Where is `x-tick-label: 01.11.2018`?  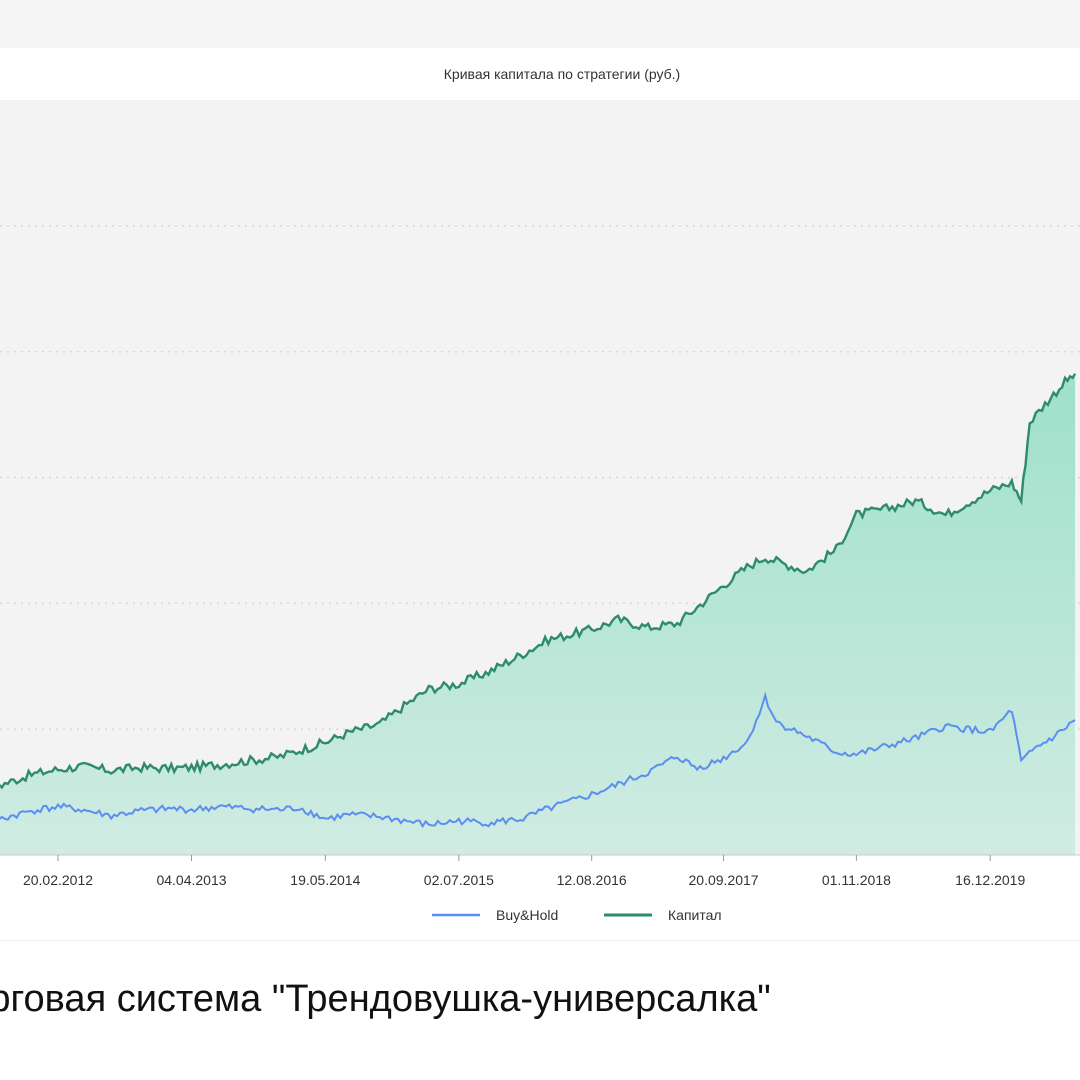 x-tick-label: 01.11.2018 is located at coordinates (856, 880).